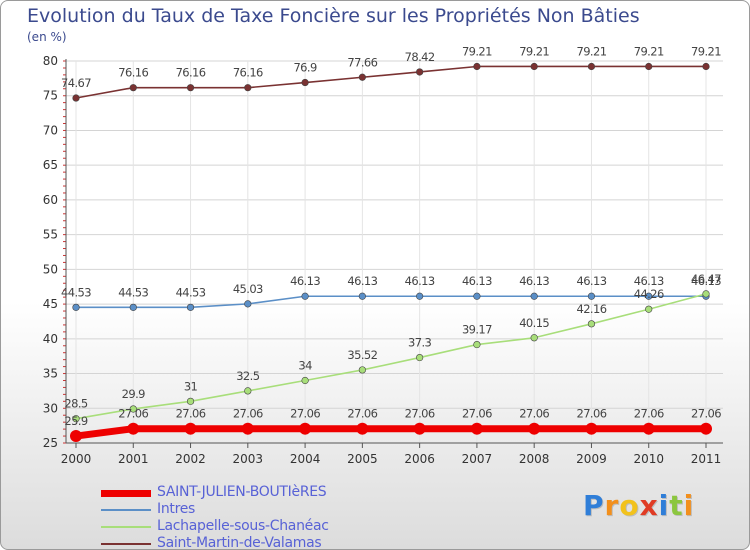  I want to click on data-label: 74.67, so click(76, 83).